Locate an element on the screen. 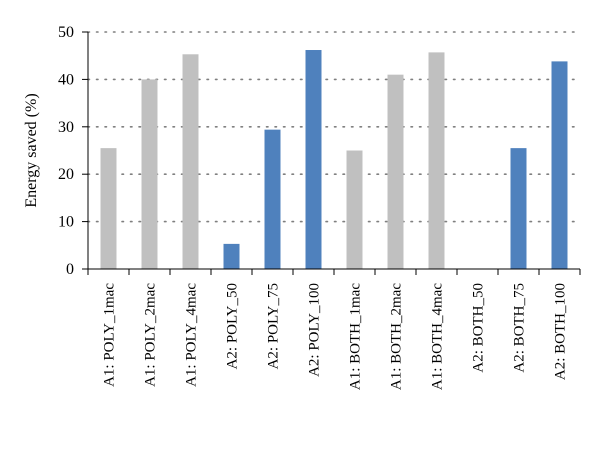  category-label: A2: BOTH_75 is located at coordinates (520, 328).